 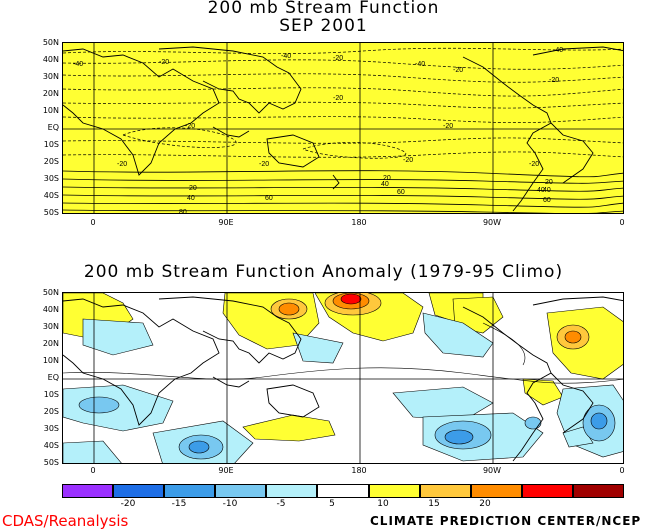 What do you see at coordinates (65, 521) in the screenshot?
I see `data-source-label: CDAS/Reanalysis` at bounding box center [65, 521].